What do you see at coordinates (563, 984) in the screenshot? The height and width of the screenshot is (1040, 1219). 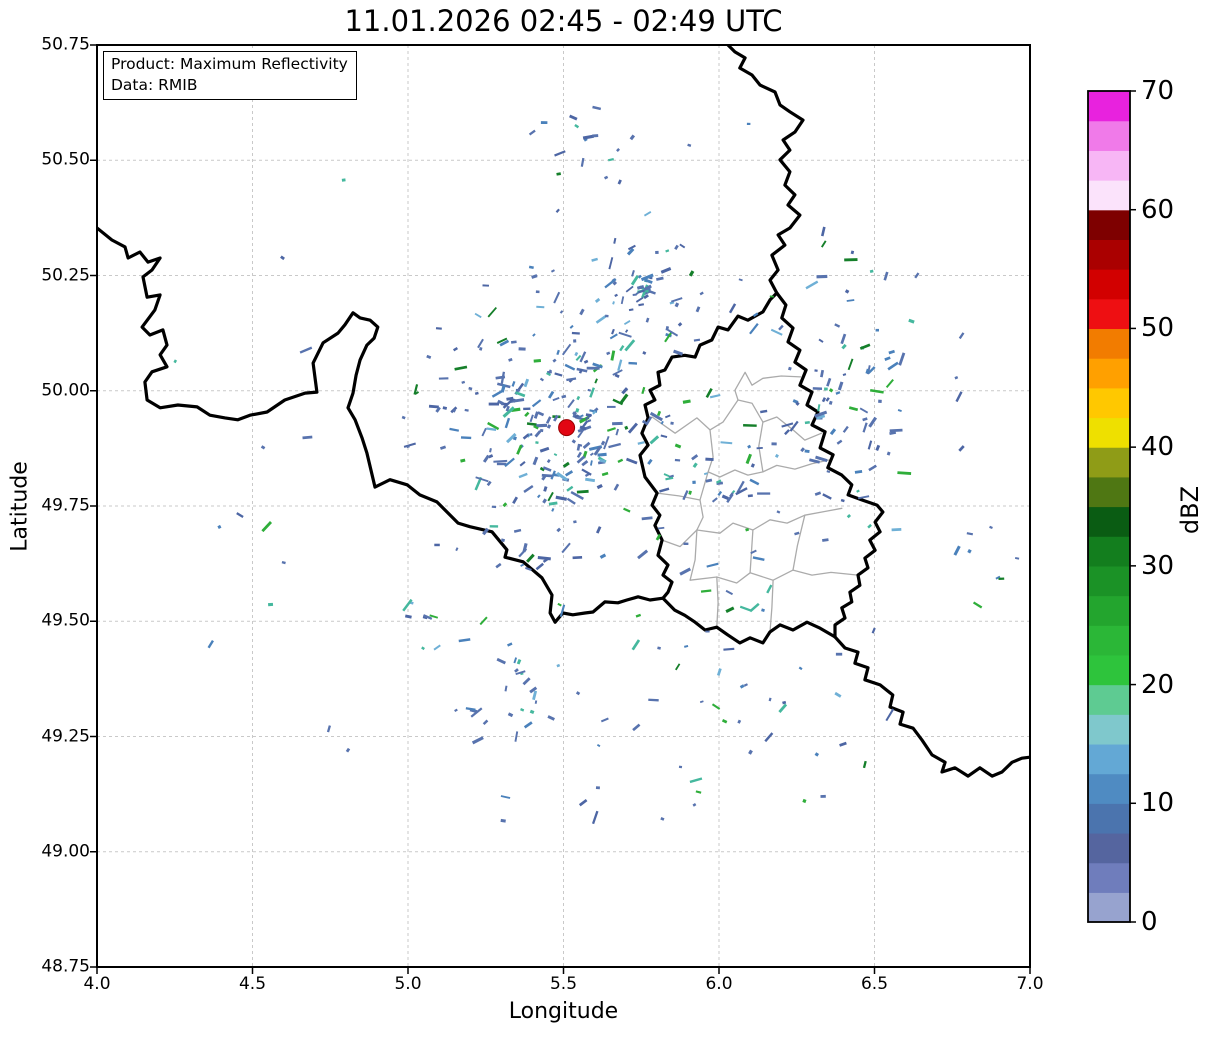 I see `x-tick-label: 5.5` at bounding box center [563, 984].